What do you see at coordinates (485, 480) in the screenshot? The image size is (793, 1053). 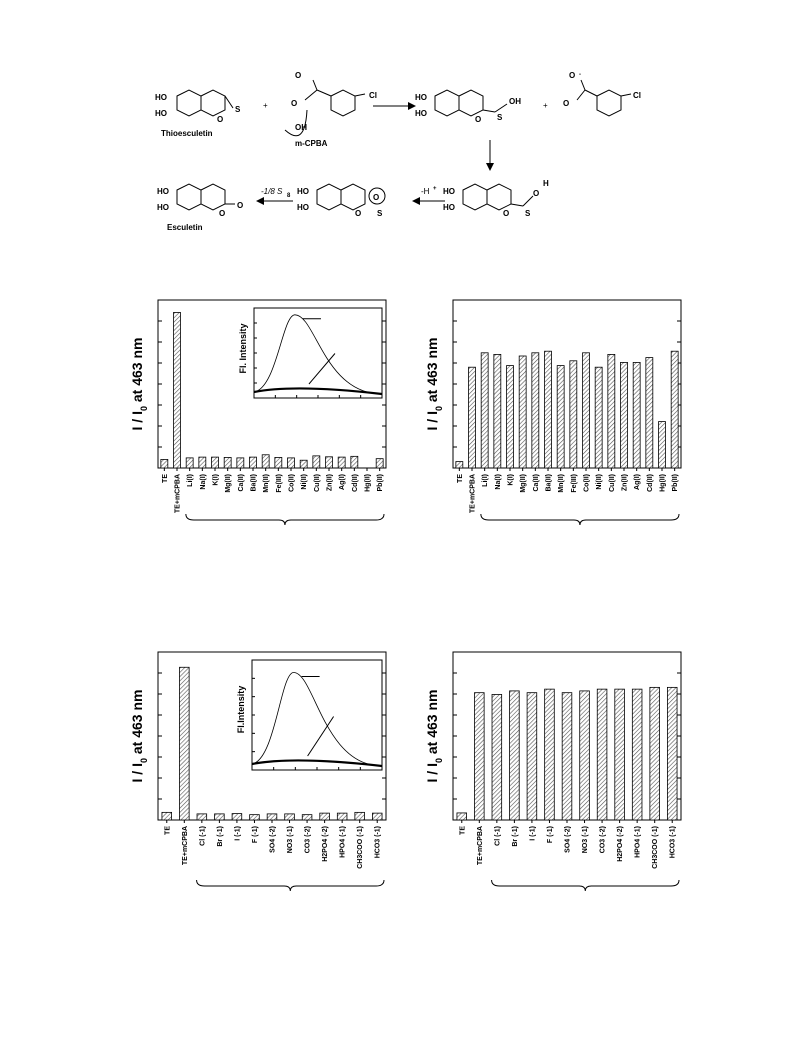 I see `category-label: Li(I)` at bounding box center [485, 480].